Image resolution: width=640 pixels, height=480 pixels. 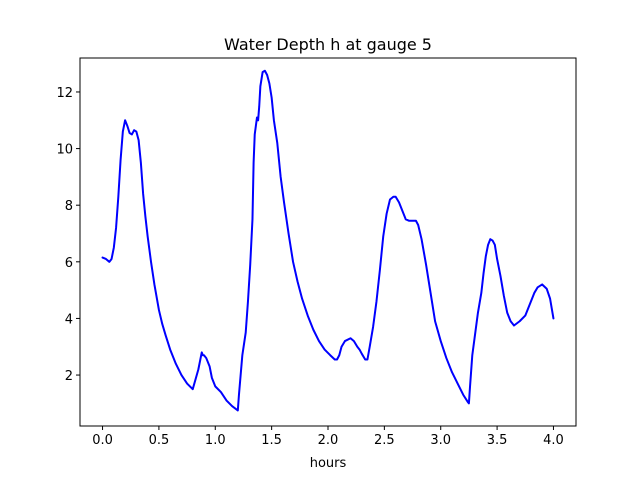 I want to click on y-tick-label: 4, so click(x=69, y=319).